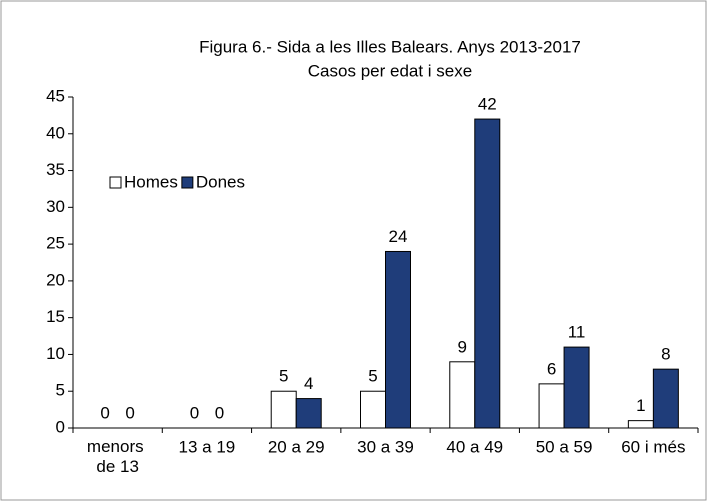 This screenshot has width=707, height=501. Describe the element at coordinates (564, 446) in the screenshot. I see `x-tick-label: 50 a 59` at that location.